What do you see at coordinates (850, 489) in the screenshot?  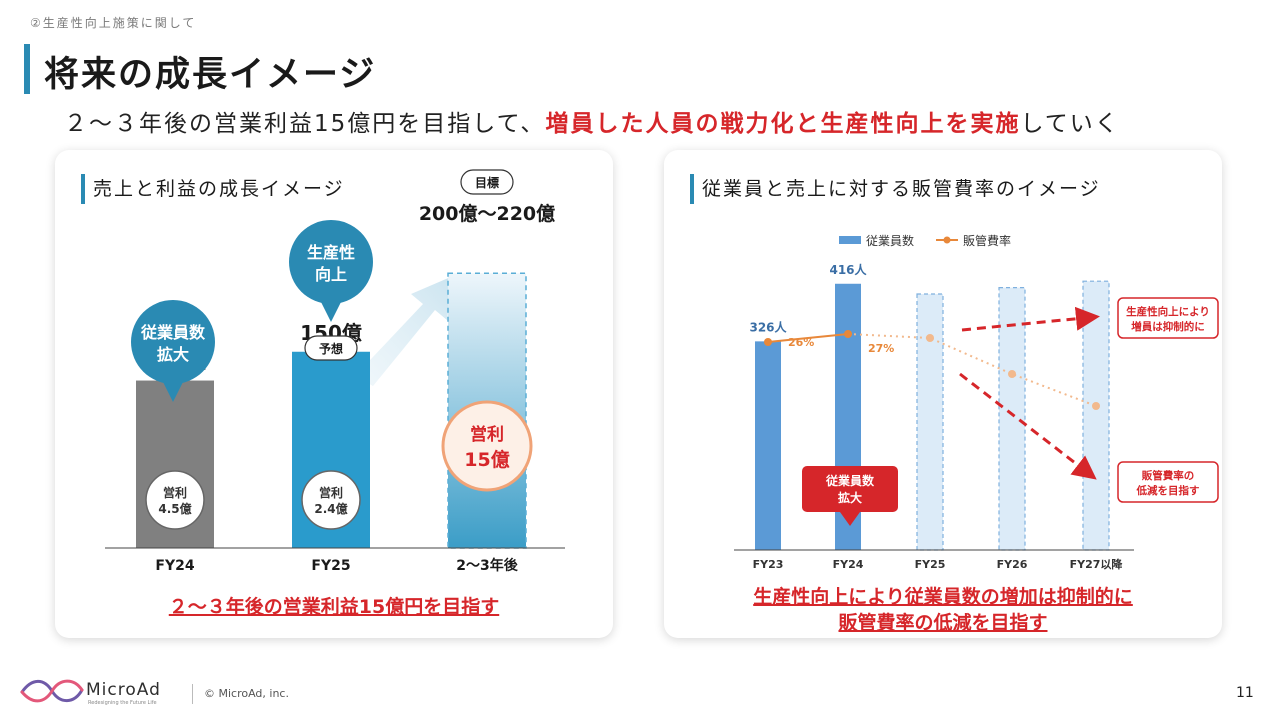 I see `callout-box` at bounding box center [850, 489].